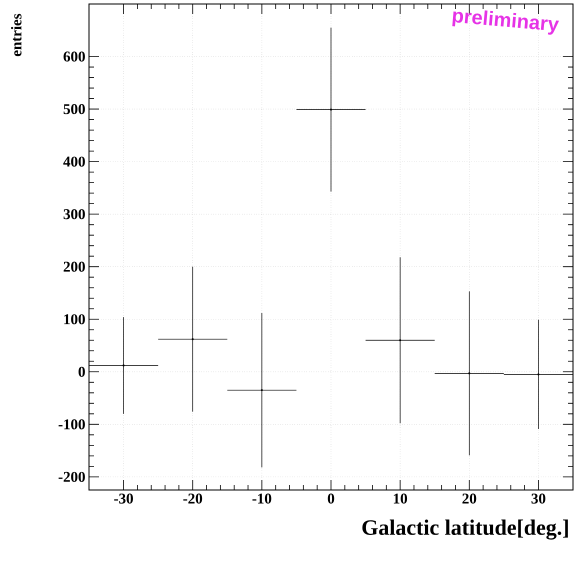  What do you see at coordinates (465, 530) in the screenshot?
I see `x-axis-title: Galactic latitude[deg.]` at bounding box center [465, 530].